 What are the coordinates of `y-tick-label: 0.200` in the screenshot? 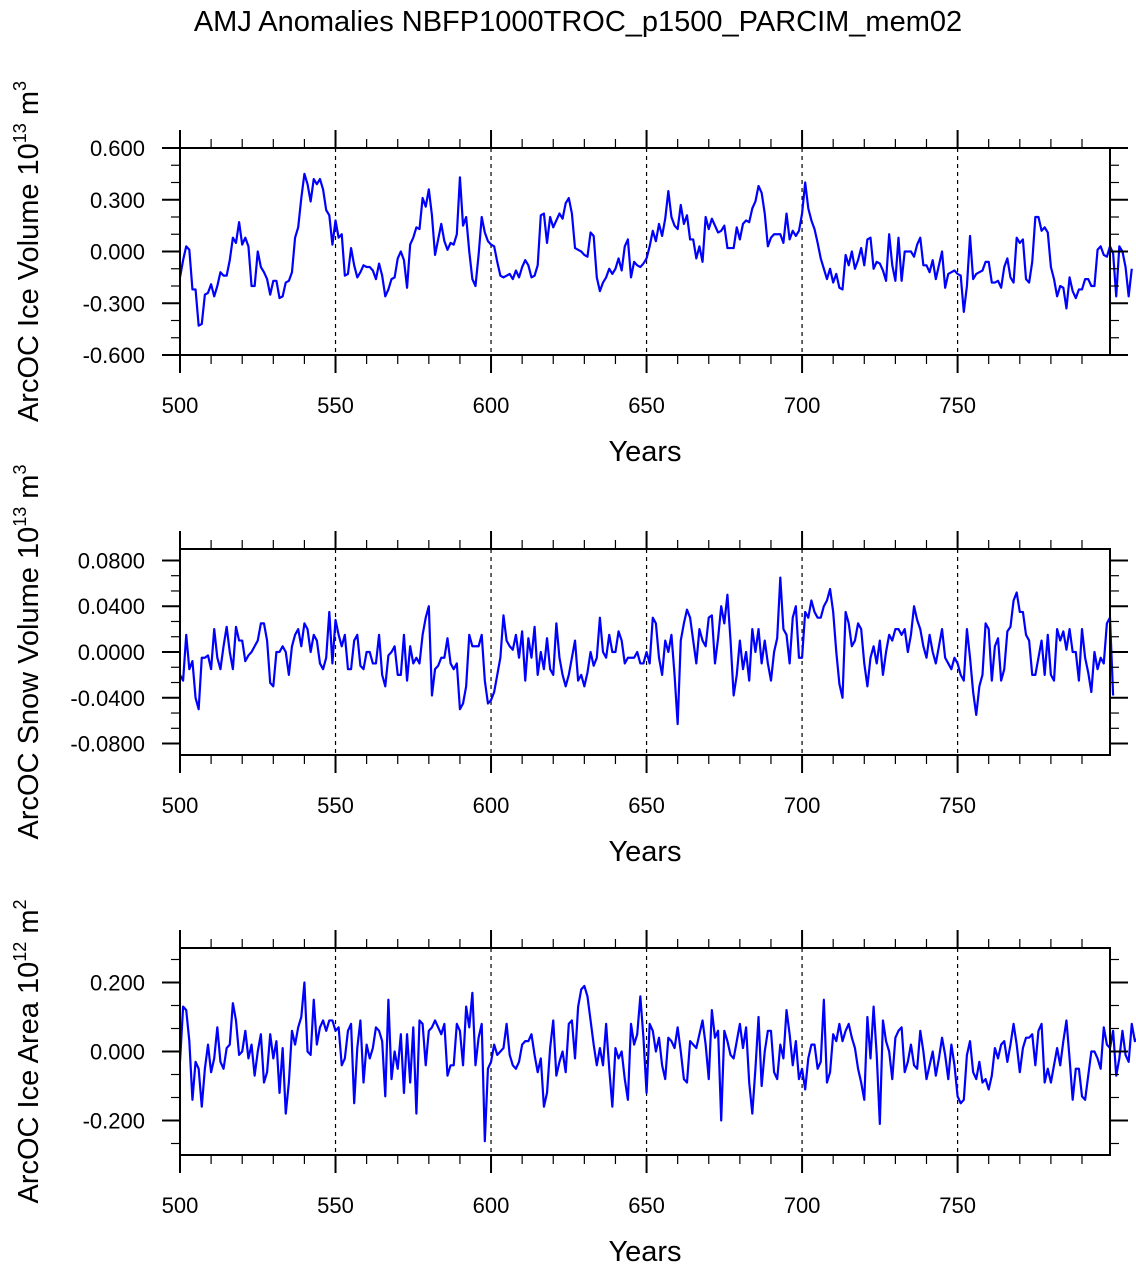 It's located at (117, 983).